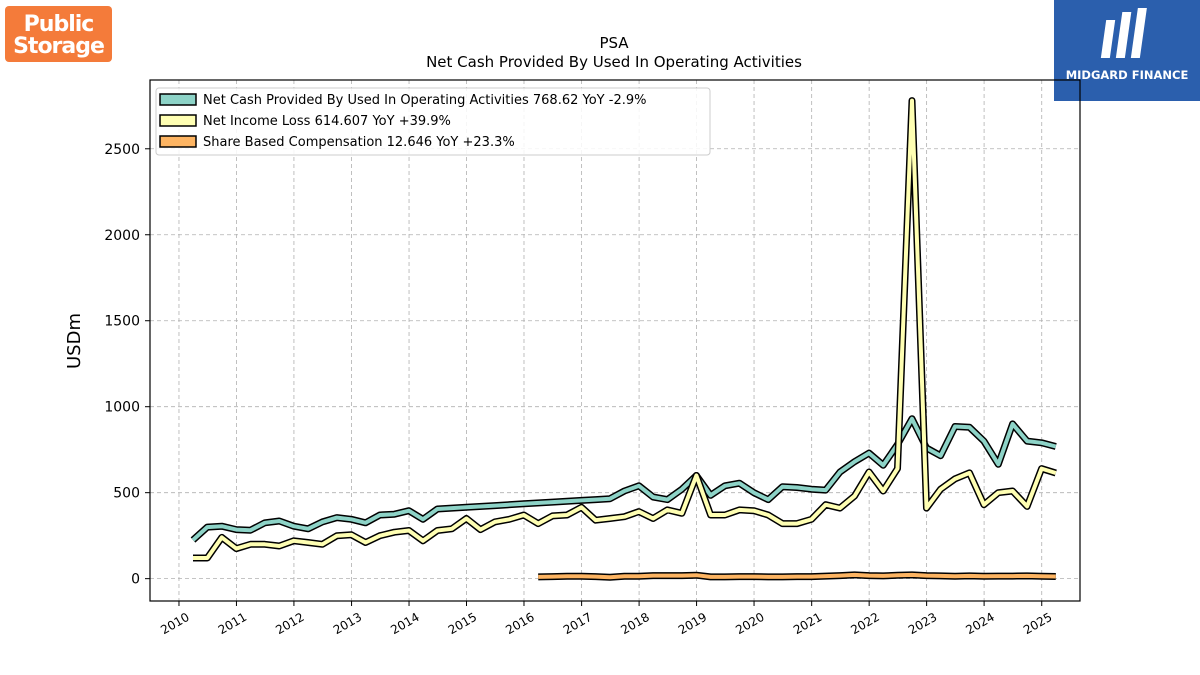  Describe the element at coordinates (807, 623) in the screenshot. I see `x-tick-label: 2021` at that location.